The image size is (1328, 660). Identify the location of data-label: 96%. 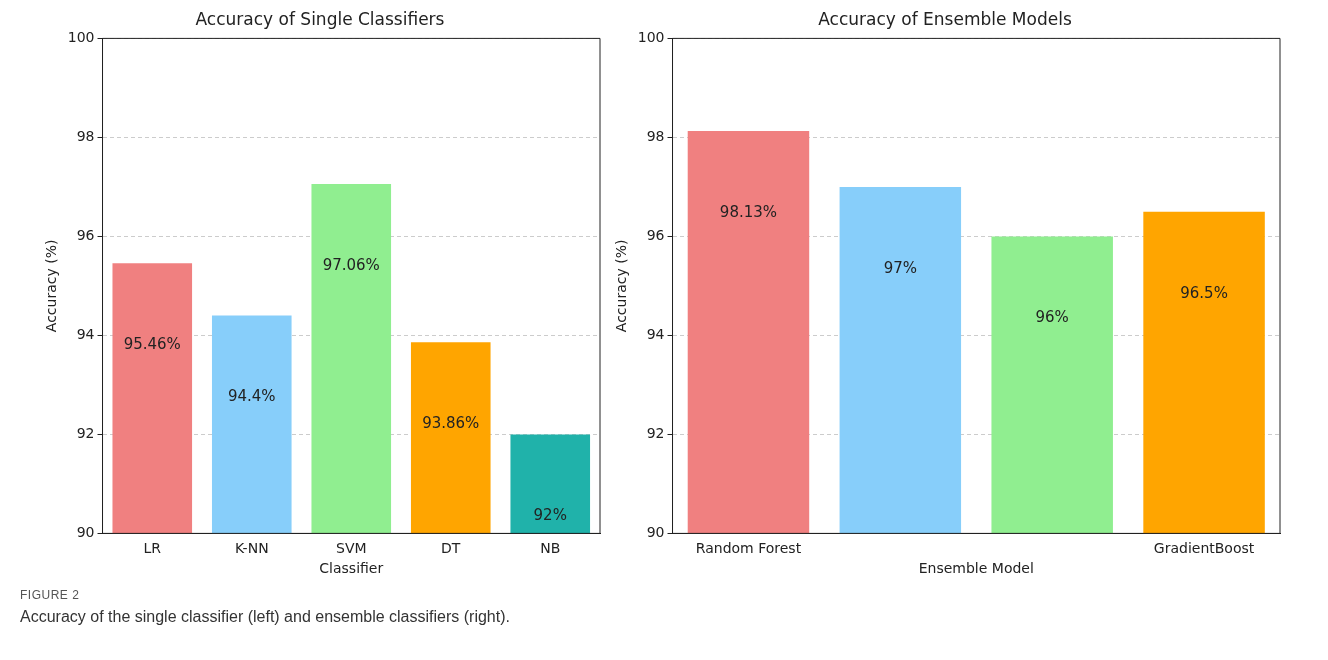
(1052, 317).